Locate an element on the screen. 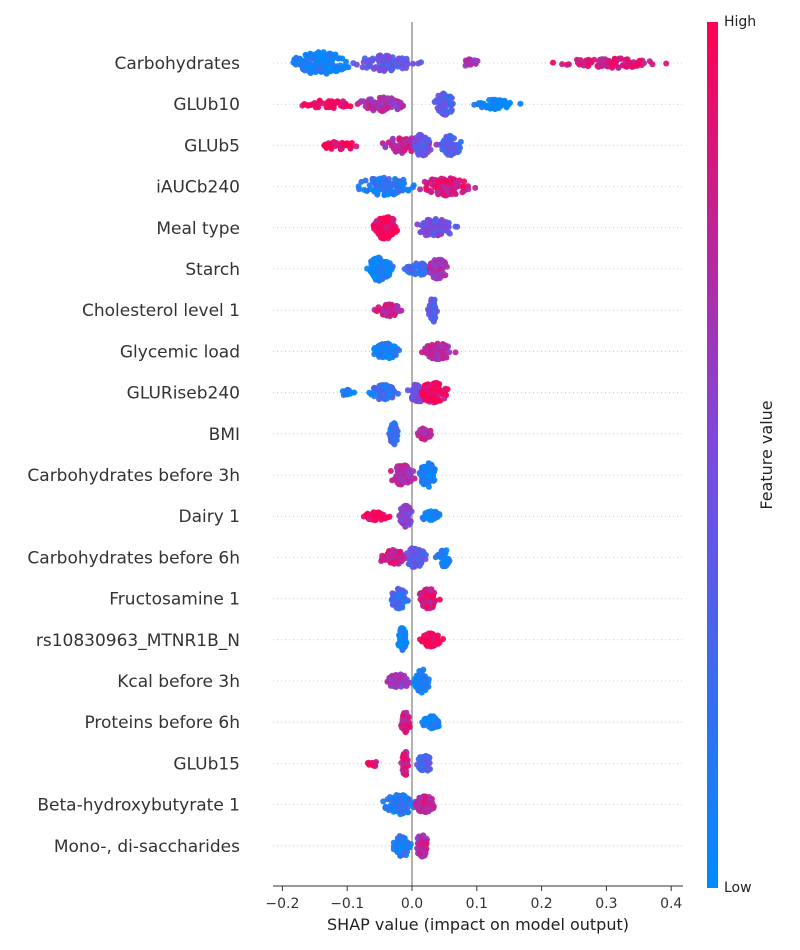 The height and width of the screenshot is (950, 800). feature-row: BMI is located at coordinates (446, 435).